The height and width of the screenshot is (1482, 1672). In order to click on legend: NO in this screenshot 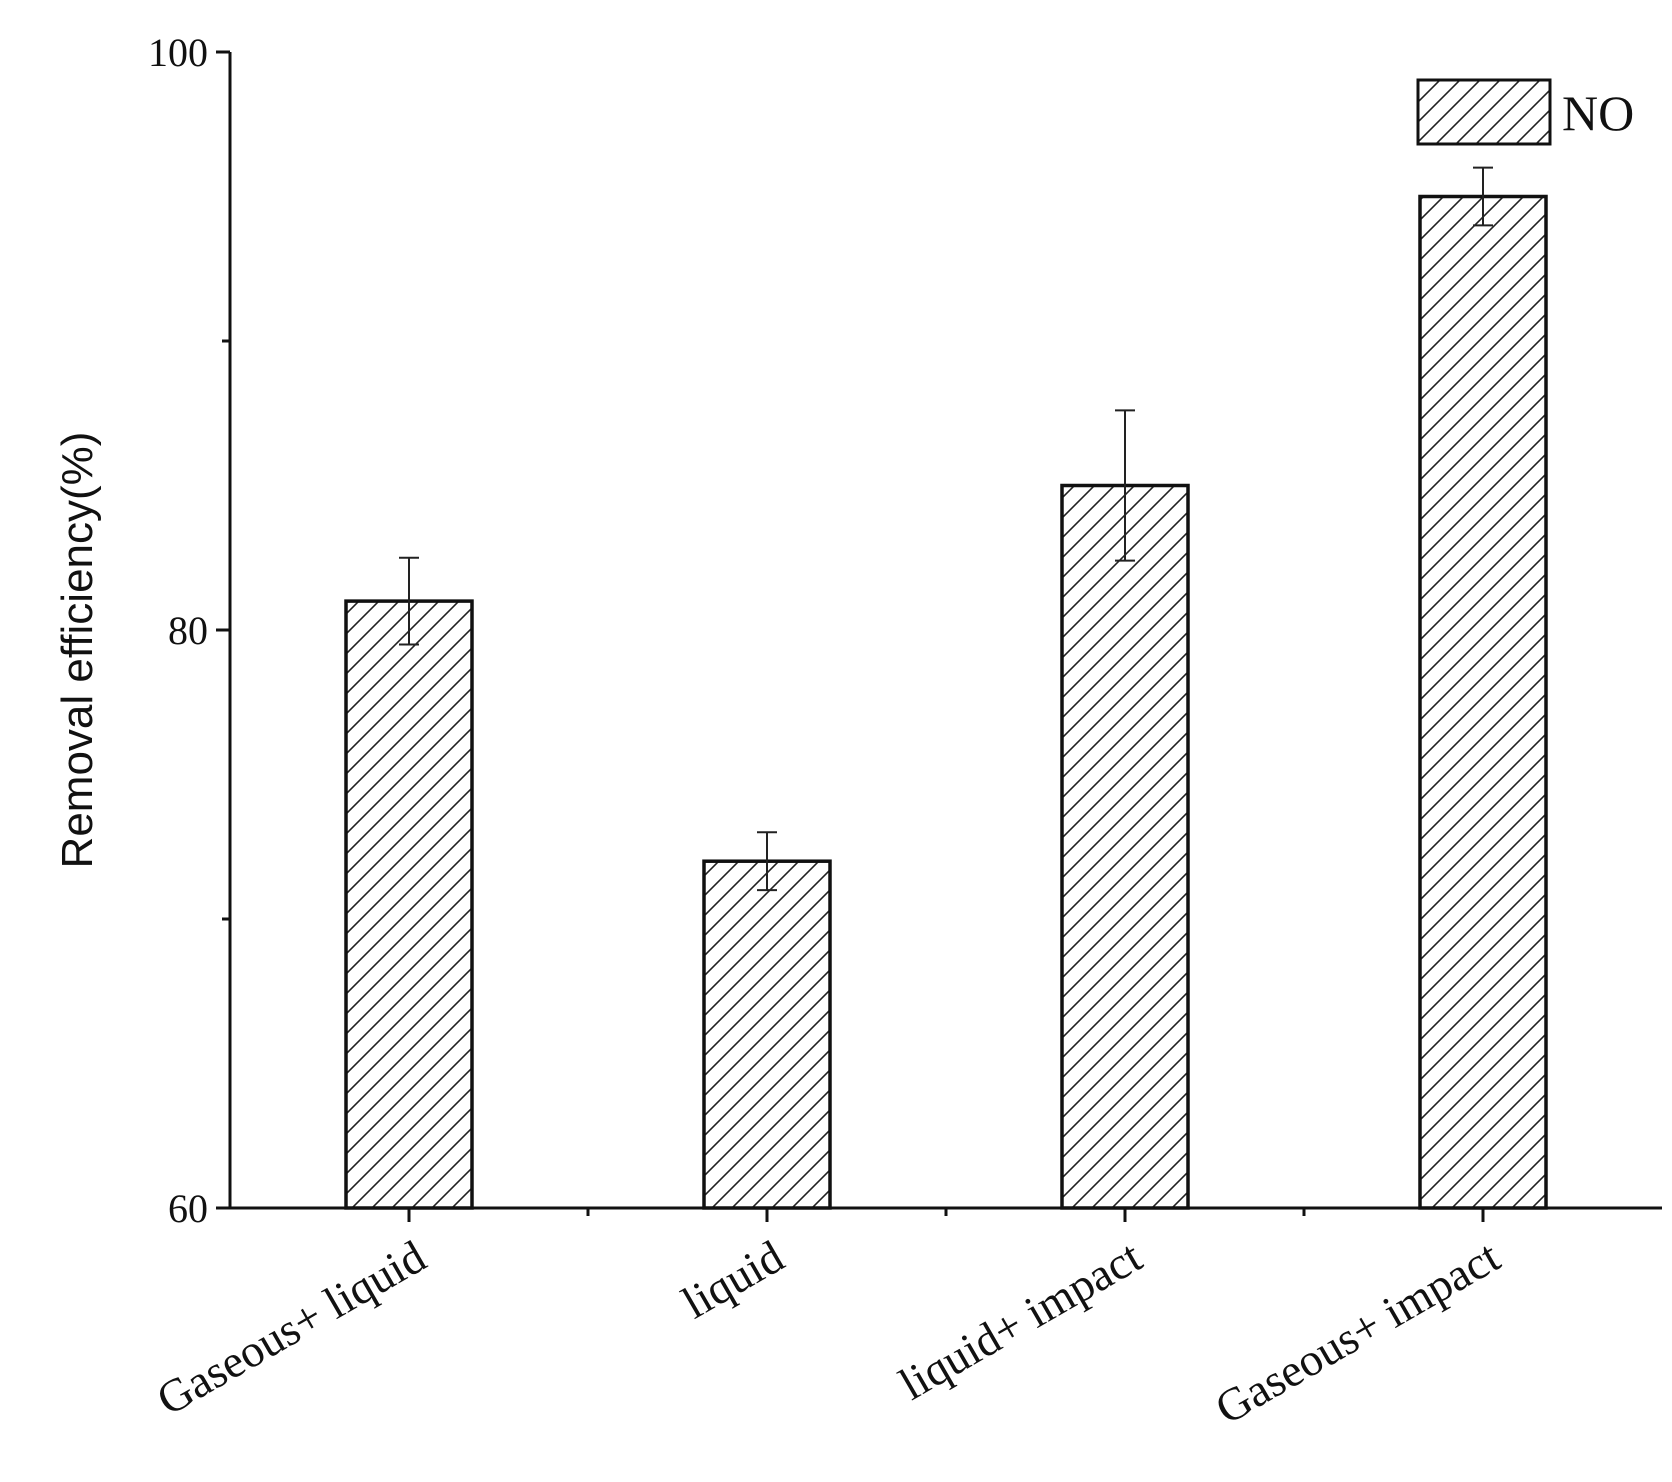, I will do `click(1525, 112)`.